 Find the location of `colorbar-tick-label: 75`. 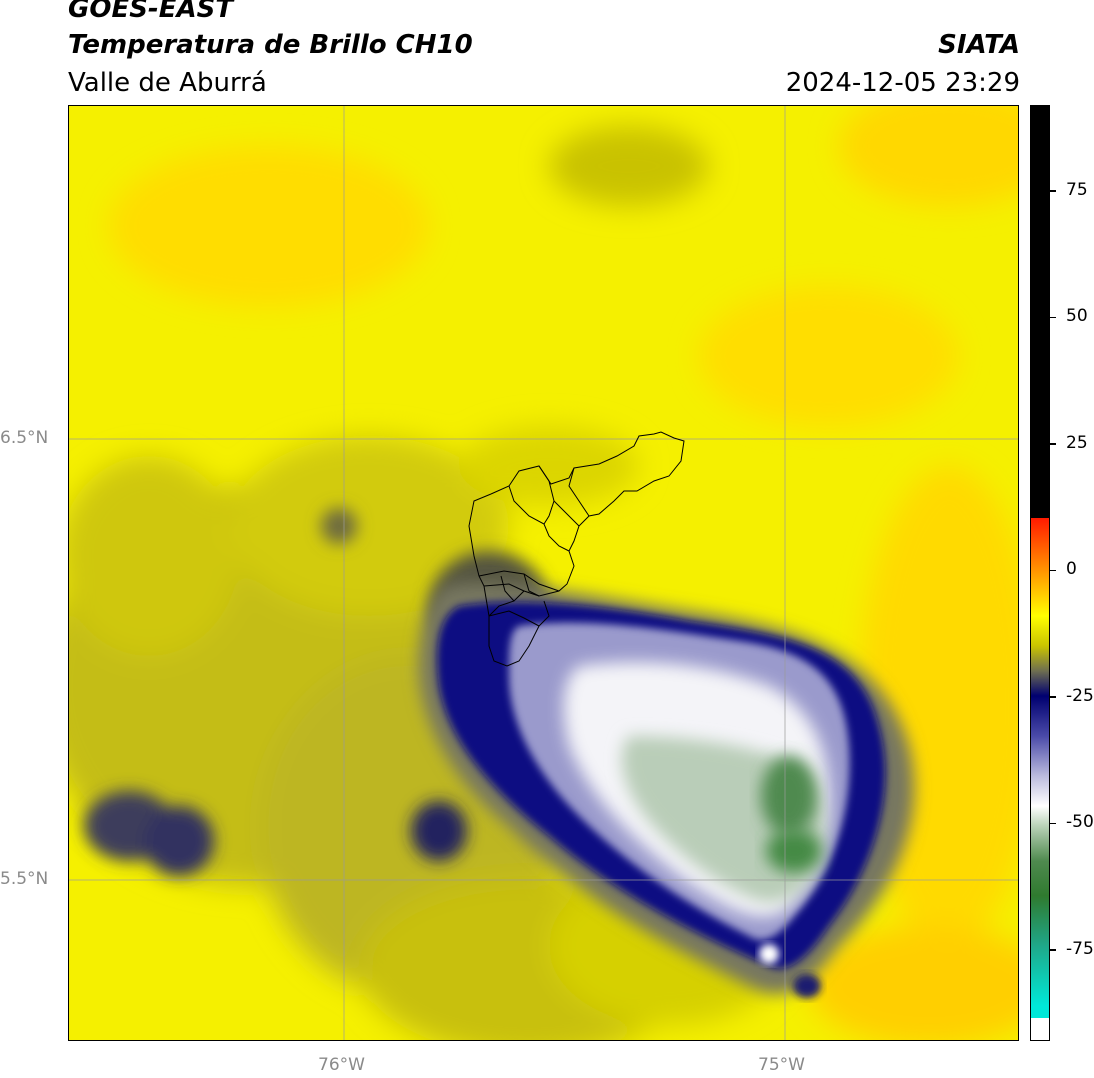

colorbar-tick-label: 75 is located at coordinates (1077, 190).